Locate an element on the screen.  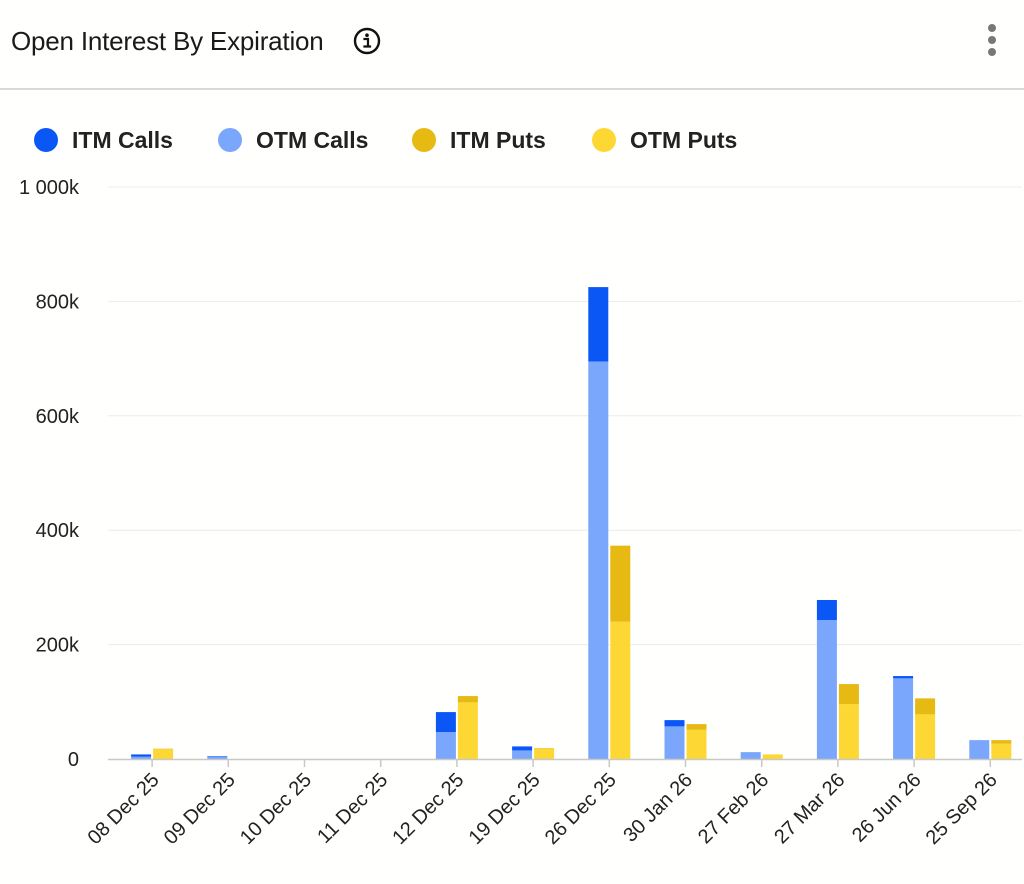
legend-dot-otm-calls is located at coordinates (230, 140).